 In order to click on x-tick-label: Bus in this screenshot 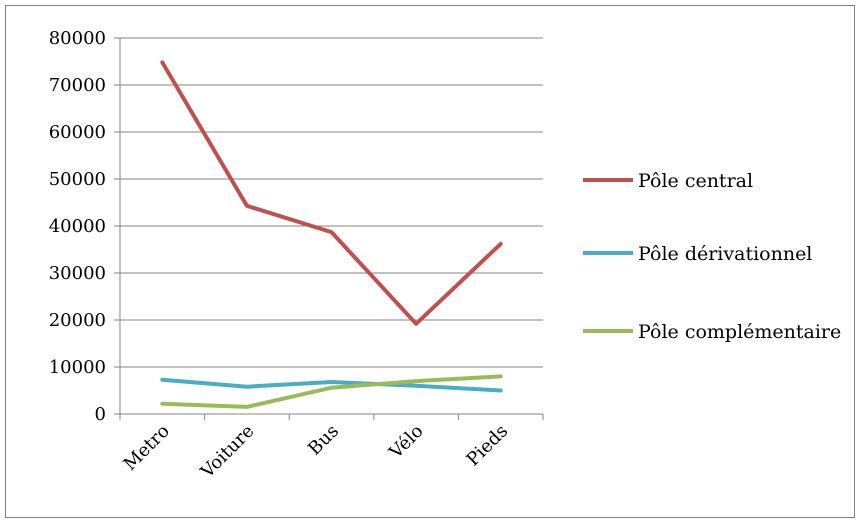, I will do `click(323, 440)`.